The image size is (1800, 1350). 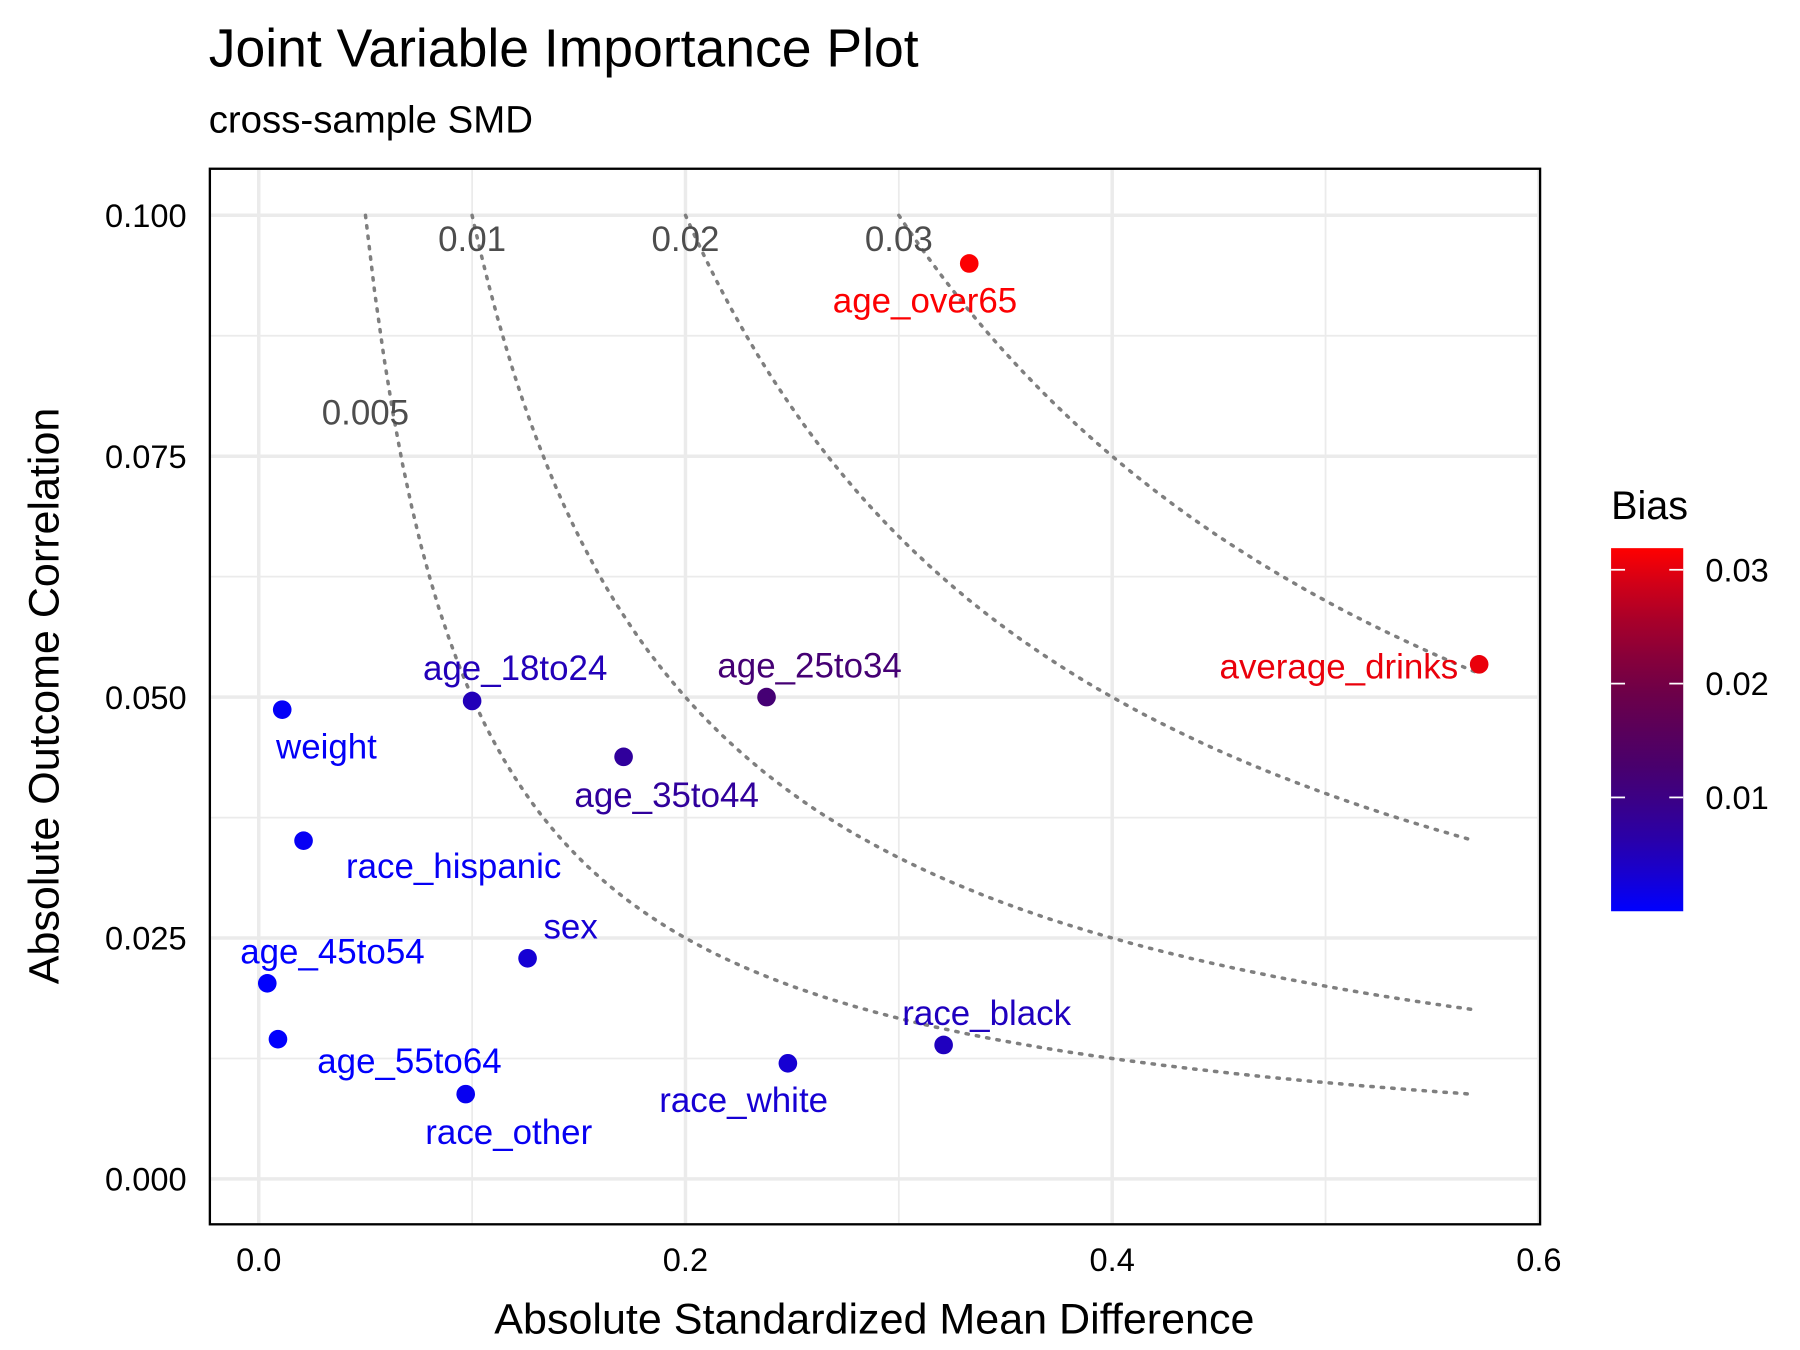 I want to click on contour-line, so click(x=1187, y=443).